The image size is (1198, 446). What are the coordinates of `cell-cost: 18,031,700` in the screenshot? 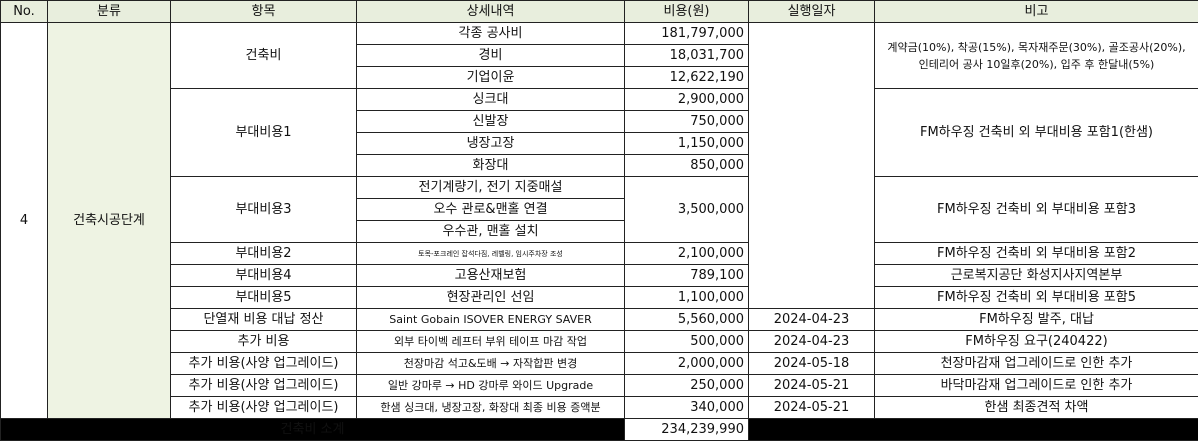 It's located at (686, 55).